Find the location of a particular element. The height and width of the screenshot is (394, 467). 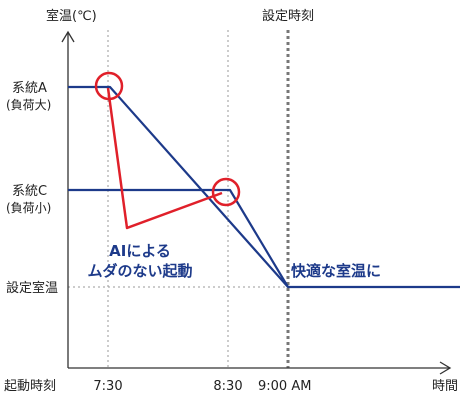

ai-startup-path is located at coordinates (164, 158).